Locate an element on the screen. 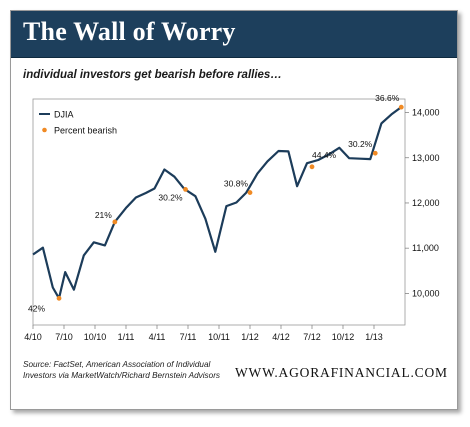 The height and width of the screenshot is (427, 470). y-tick-label: 14,000 is located at coordinates (426, 113).